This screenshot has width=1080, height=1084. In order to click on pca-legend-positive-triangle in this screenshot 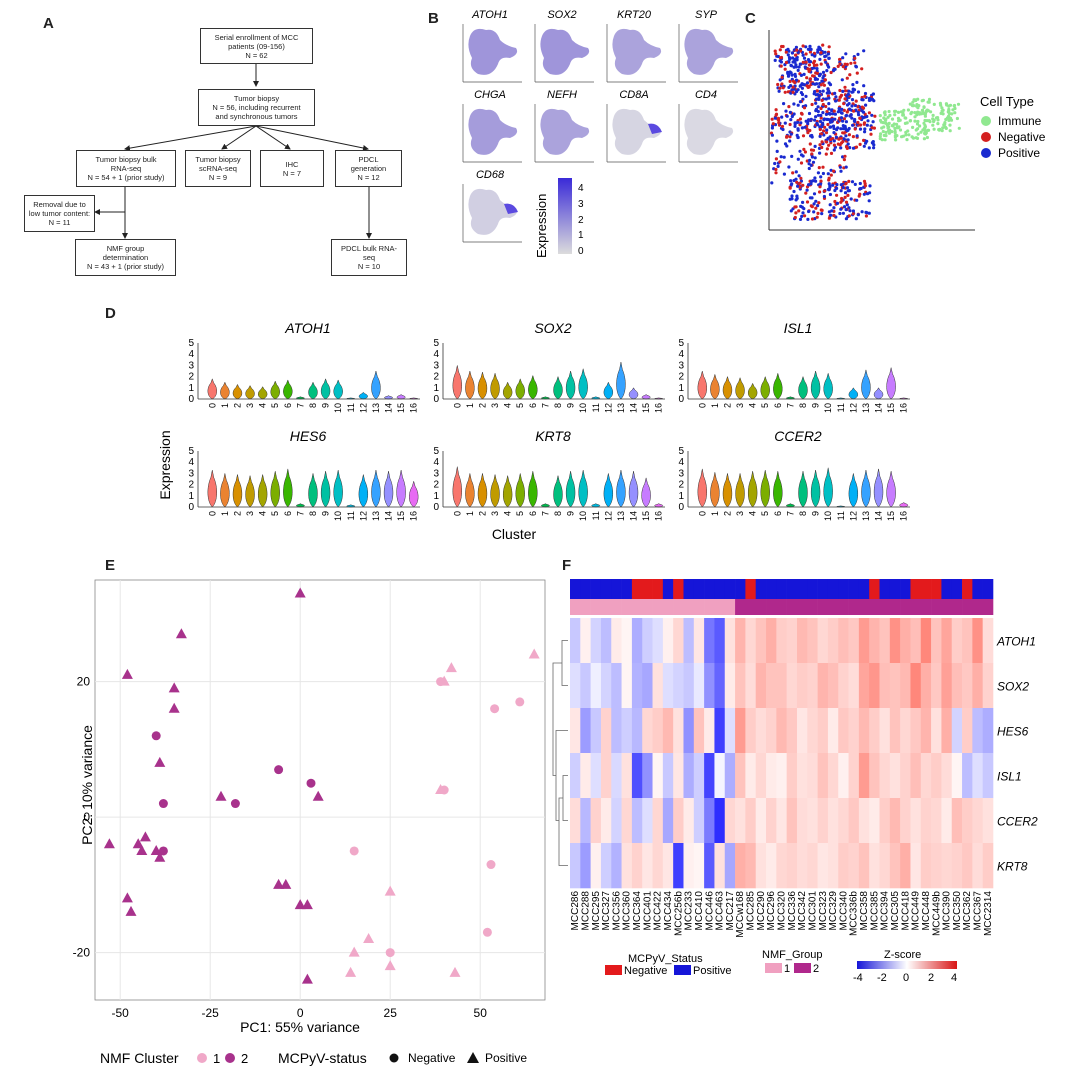, I will do `click(473, 1057)`.